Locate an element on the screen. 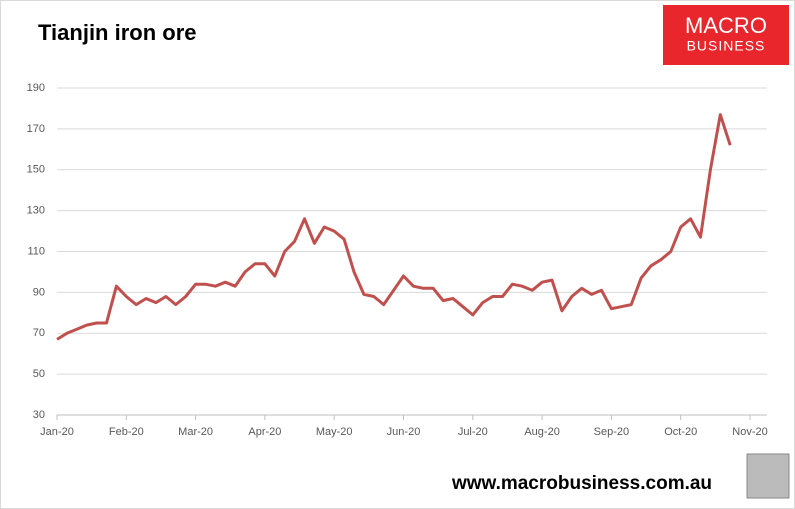  y-tick-label: 130 is located at coordinates (36, 211).